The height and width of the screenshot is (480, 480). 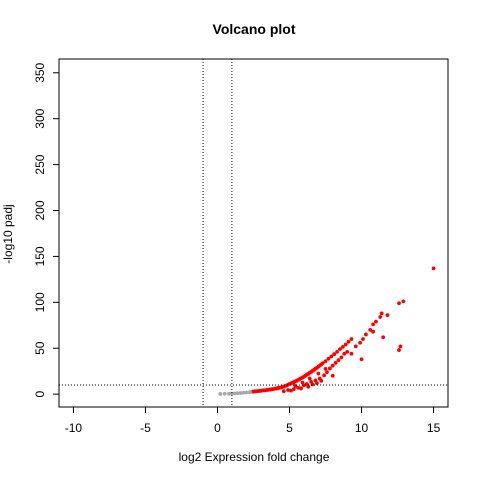 What do you see at coordinates (8, 233) in the screenshot?
I see `y-axis-label: -log10 padj` at bounding box center [8, 233].